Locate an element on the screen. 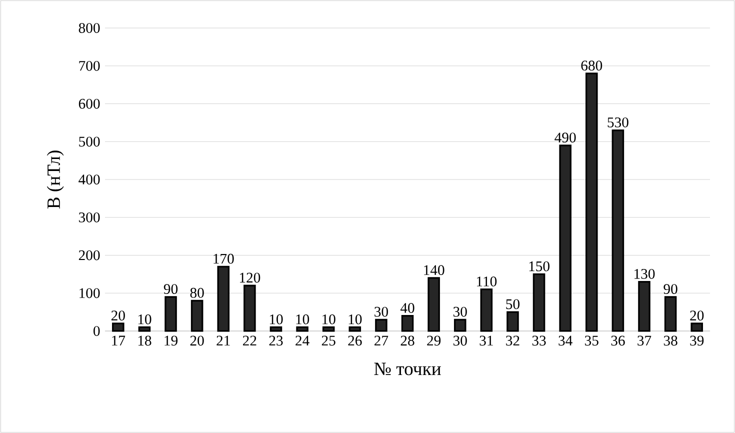 The image size is (735, 433). x-tick-label: 30 is located at coordinates (460, 341).